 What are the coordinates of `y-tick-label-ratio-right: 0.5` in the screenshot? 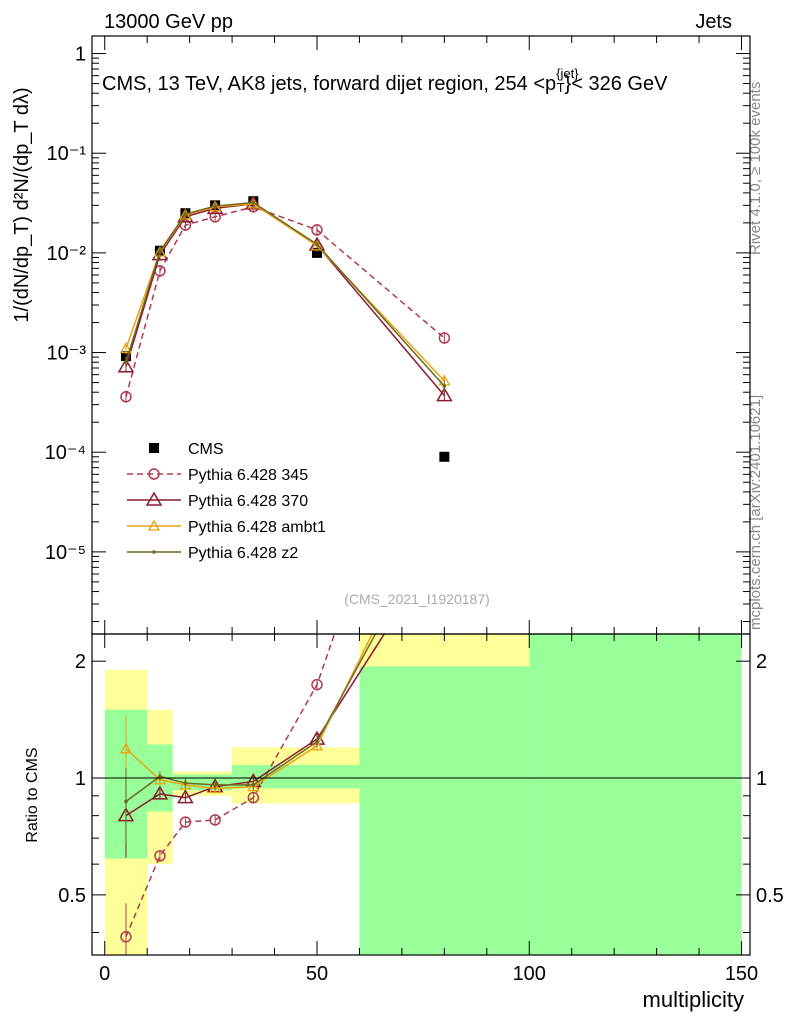 It's located at (770, 896).